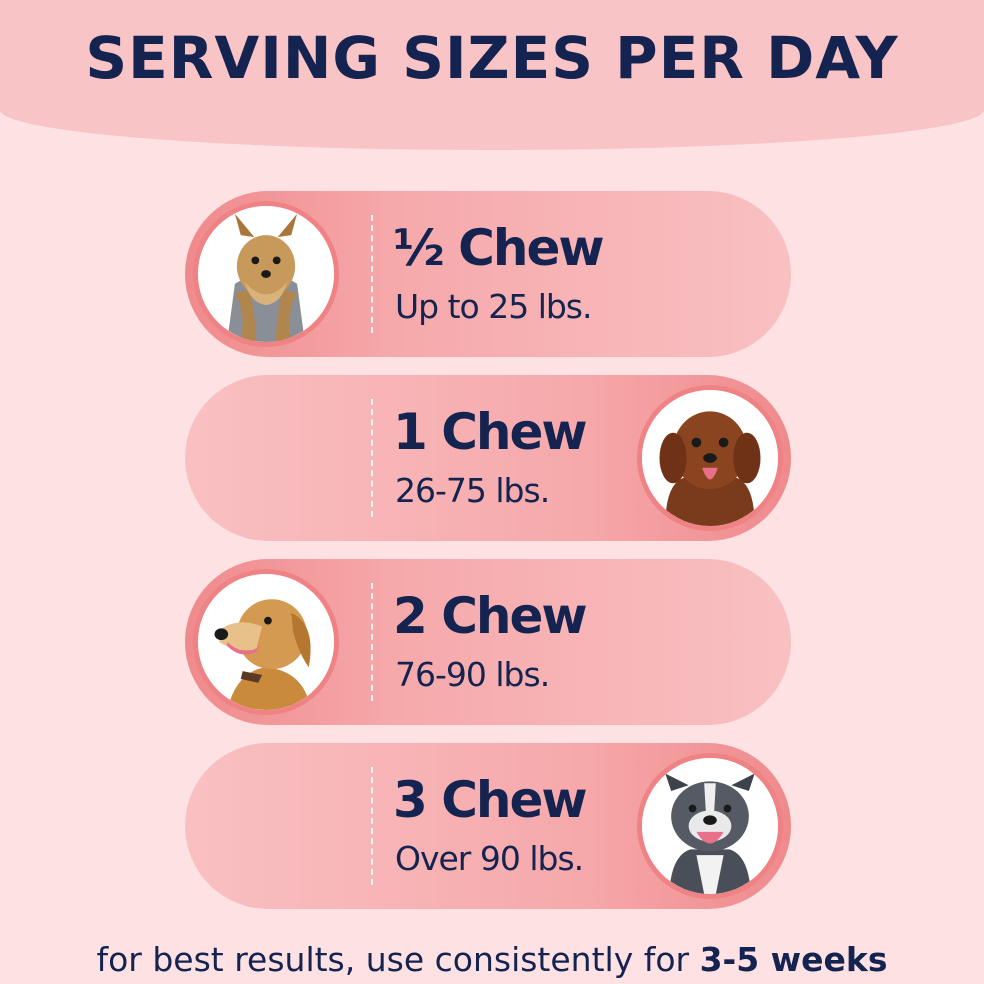  I want to click on weight-range: Up to 25 lbs., so click(493, 306).